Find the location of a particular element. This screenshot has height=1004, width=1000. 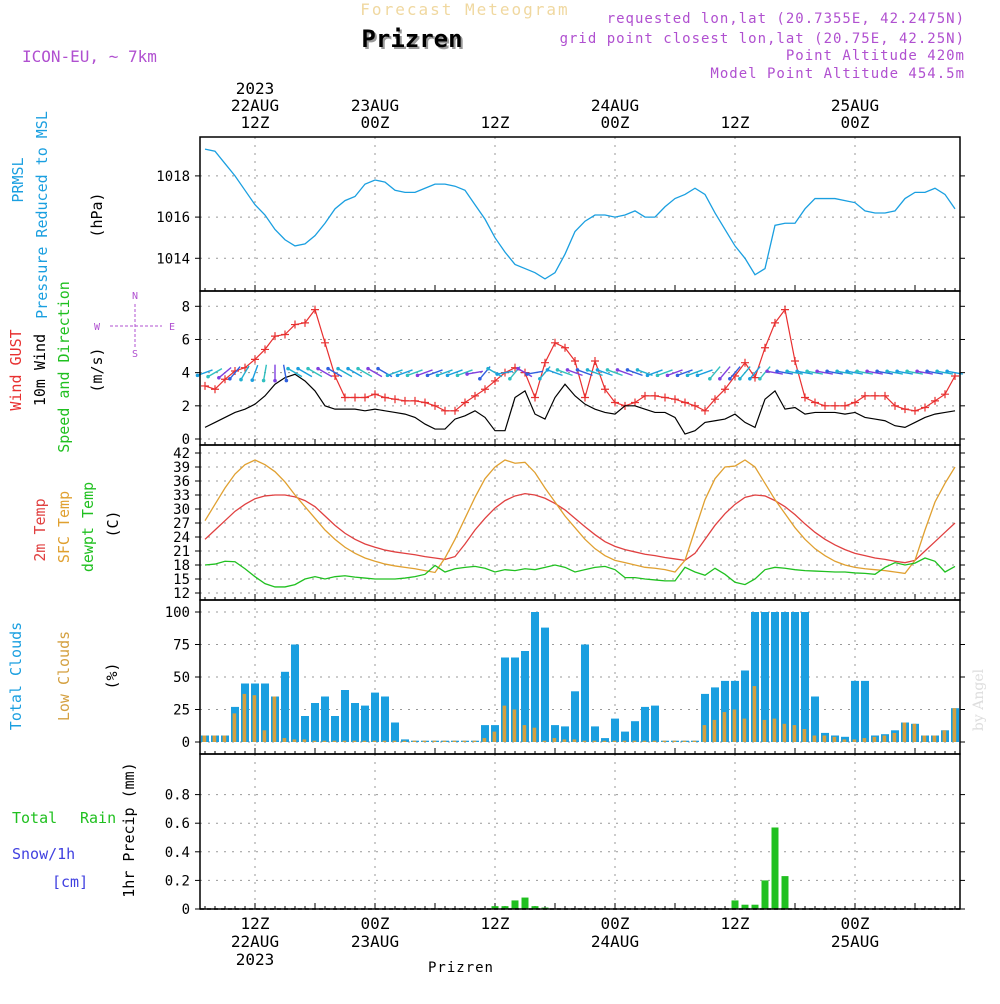

point-altitude: Point Altitude 420m is located at coordinates (875, 56).